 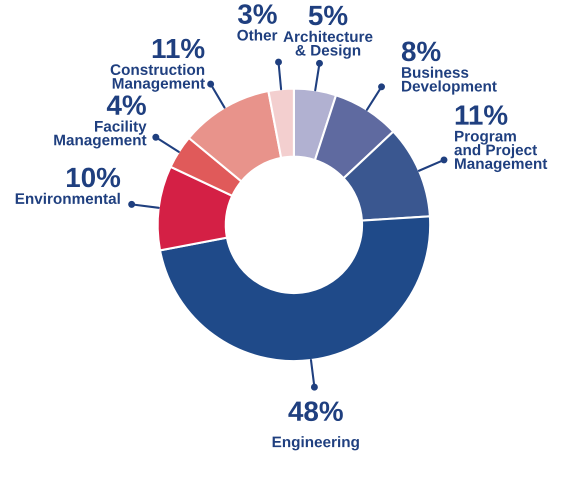 I want to click on data-label: 4%, so click(x=126, y=105).